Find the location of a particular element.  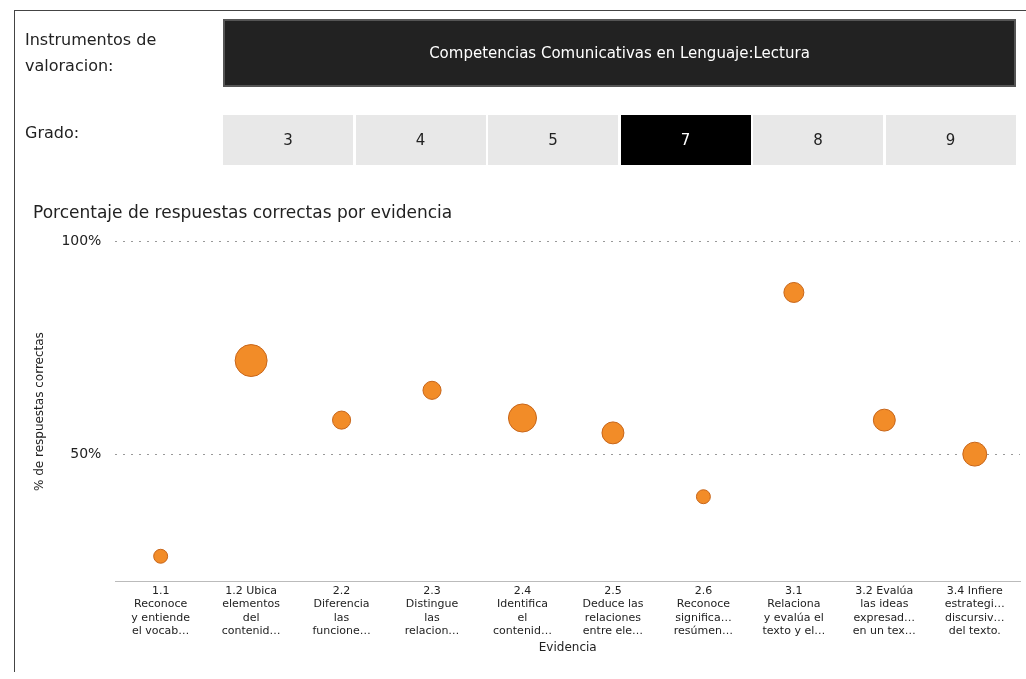

text: 3 is located at coordinates (288, 140).